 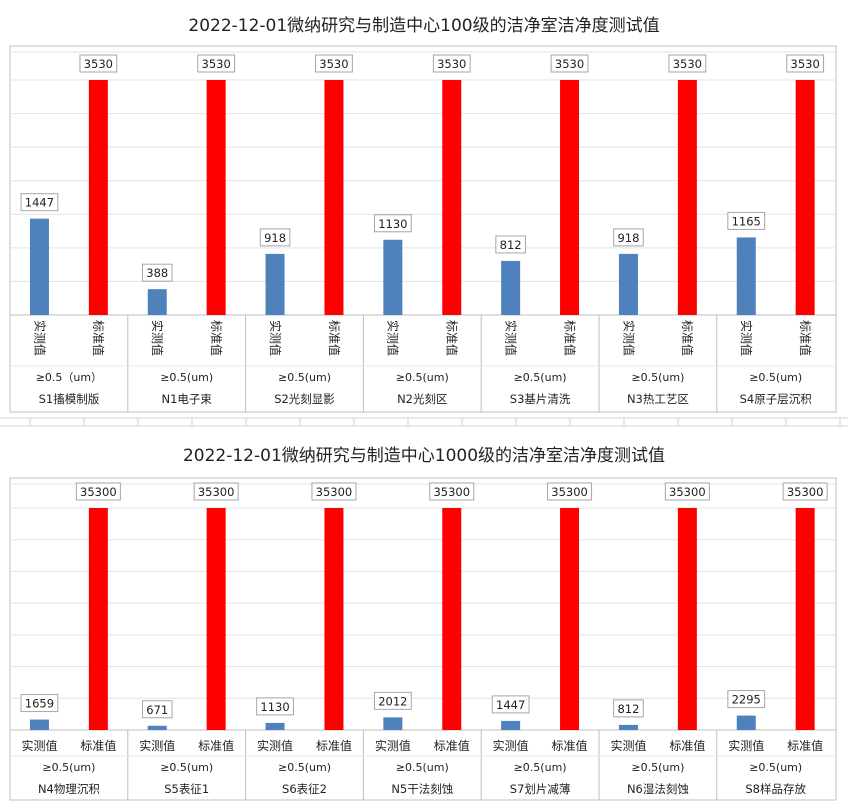 What do you see at coordinates (422, 399) in the screenshot?
I see `category-label: N2光刻区` at bounding box center [422, 399].